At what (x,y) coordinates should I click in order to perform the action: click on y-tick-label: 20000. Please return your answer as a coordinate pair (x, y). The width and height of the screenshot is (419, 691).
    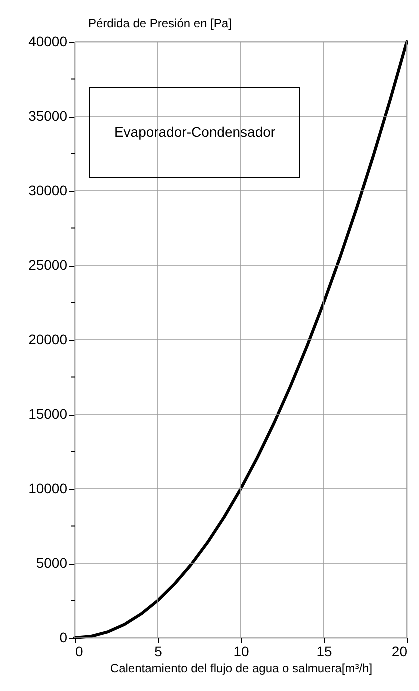
    Looking at the image, I should click on (48, 340).